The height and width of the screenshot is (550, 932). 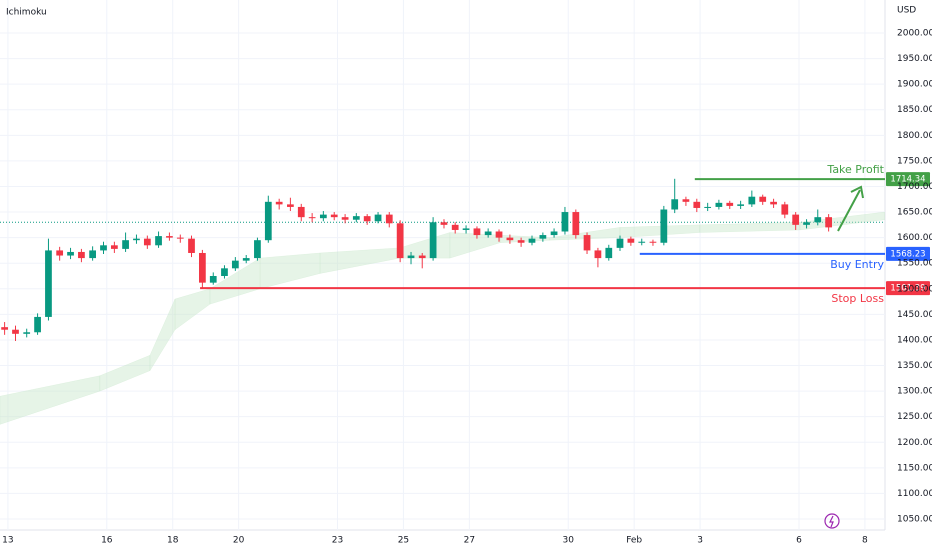 What do you see at coordinates (107, 541) in the screenshot?
I see `x-tick-label: 16` at bounding box center [107, 541].